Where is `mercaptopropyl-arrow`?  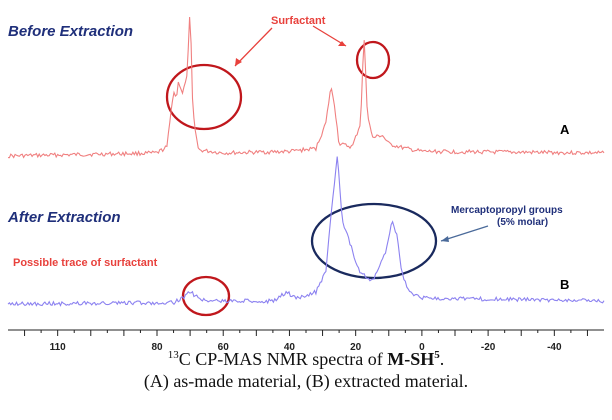
mercaptopropyl-arrow is located at coordinates (464, 233).